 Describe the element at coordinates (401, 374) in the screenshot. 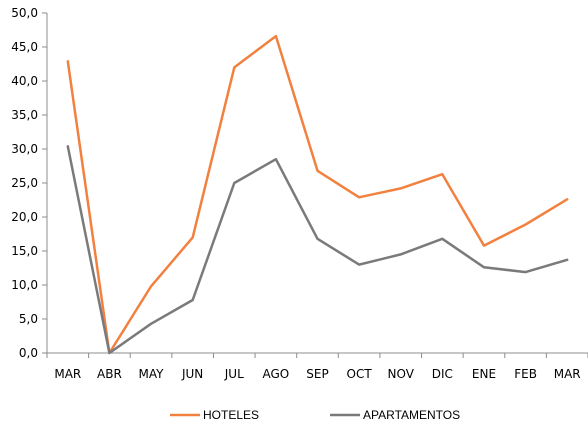

I see `x-tick-label: NOV` at that location.